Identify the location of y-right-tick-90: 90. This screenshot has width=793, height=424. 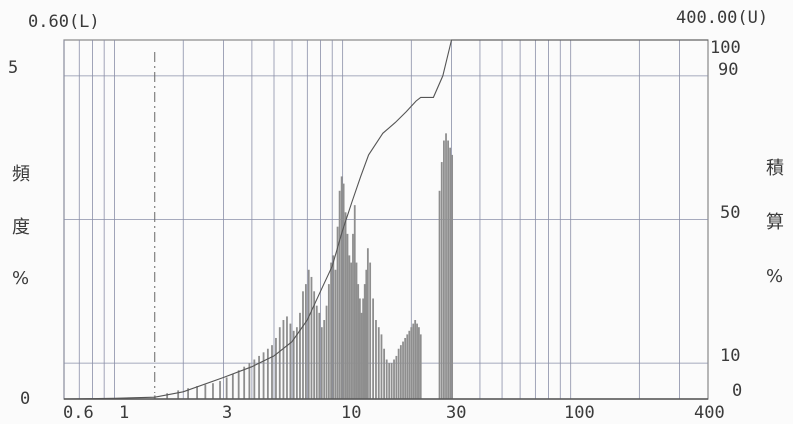
(728, 70).